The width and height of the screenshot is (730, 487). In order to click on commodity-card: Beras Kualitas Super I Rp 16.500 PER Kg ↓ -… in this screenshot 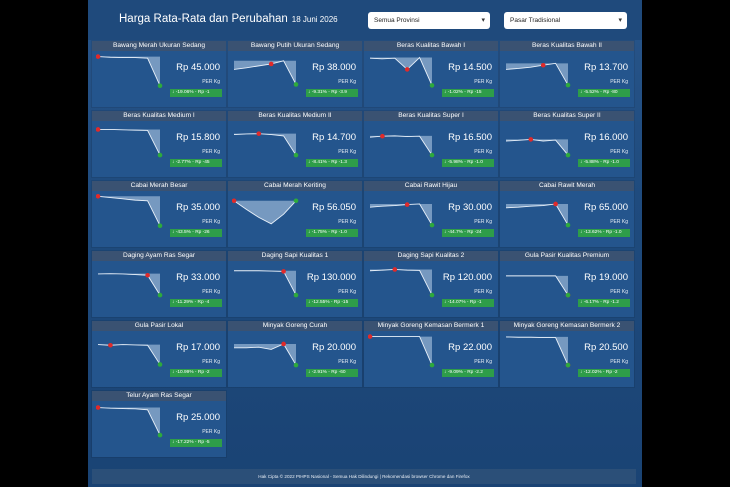, I will do `click(431, 144)`.